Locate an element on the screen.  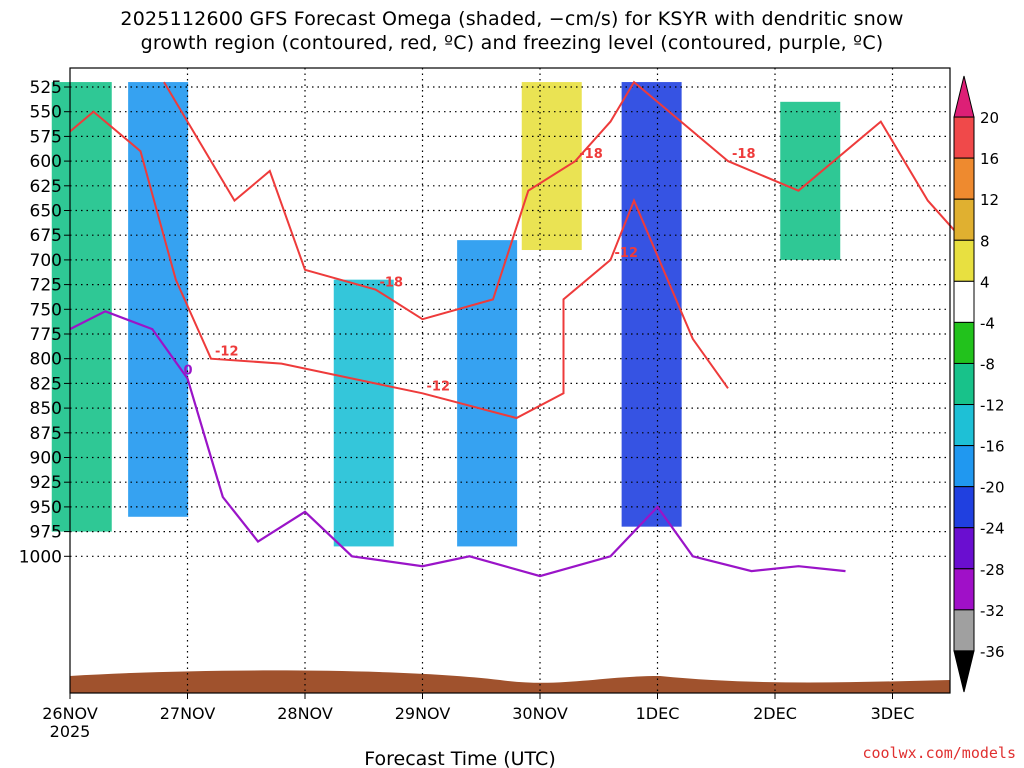
colorbar-tick-label: 20 is located at coordinates (989, 118).